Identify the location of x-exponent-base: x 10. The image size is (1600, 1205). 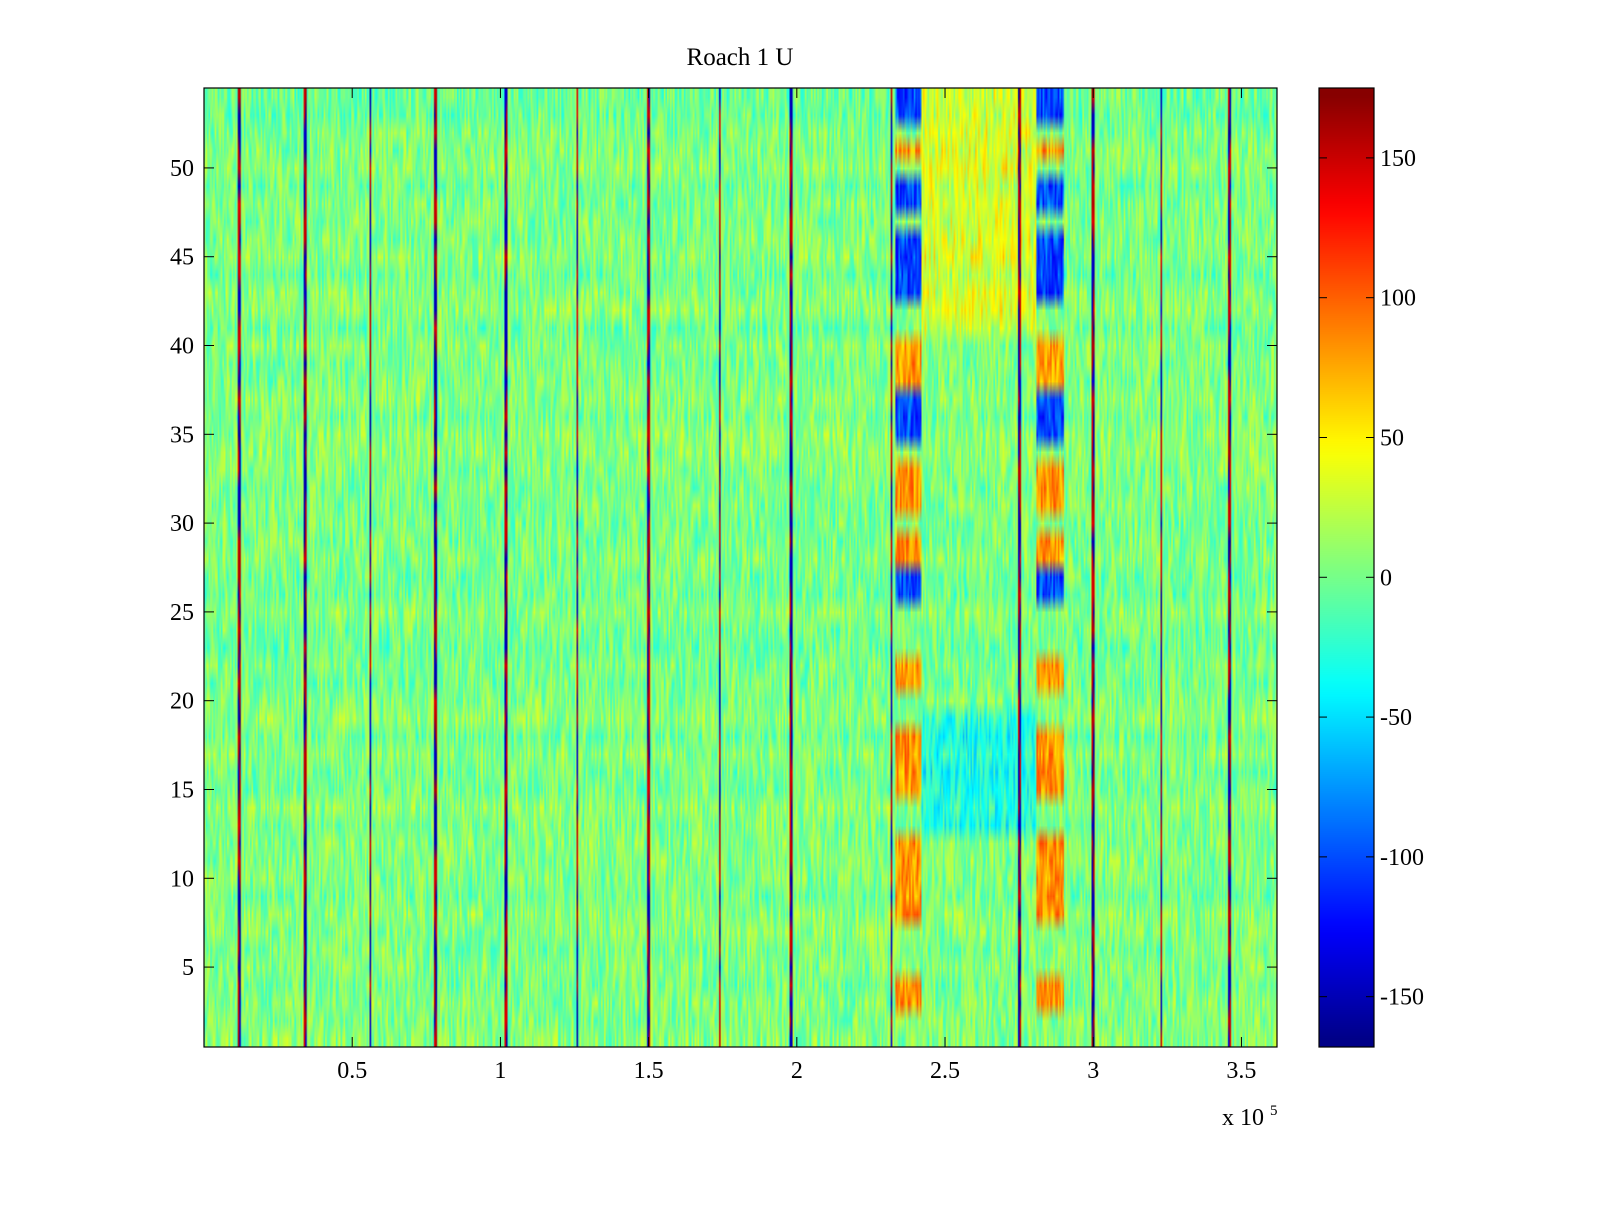
(1243, 1118).